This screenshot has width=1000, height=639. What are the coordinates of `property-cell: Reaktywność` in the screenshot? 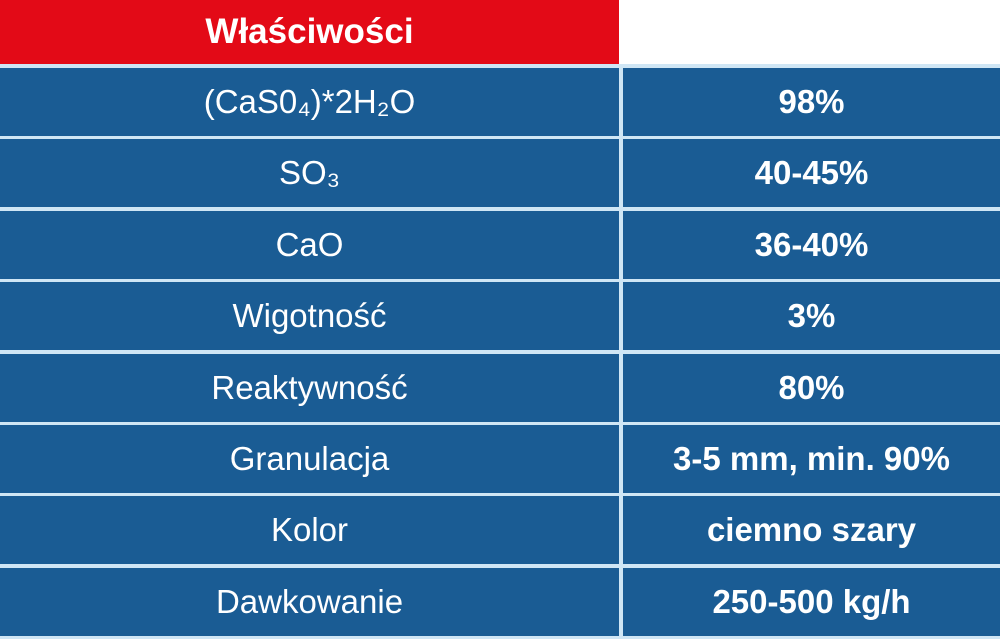 It's located at (309, 387).